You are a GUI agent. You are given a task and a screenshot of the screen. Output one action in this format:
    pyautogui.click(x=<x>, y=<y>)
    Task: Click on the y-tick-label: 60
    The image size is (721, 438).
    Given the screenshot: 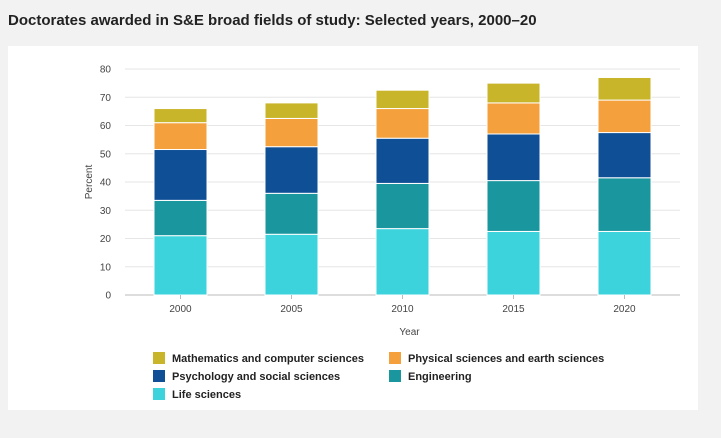 What is the action you would take?
    pyautogui.click(x=106, y=126)
    